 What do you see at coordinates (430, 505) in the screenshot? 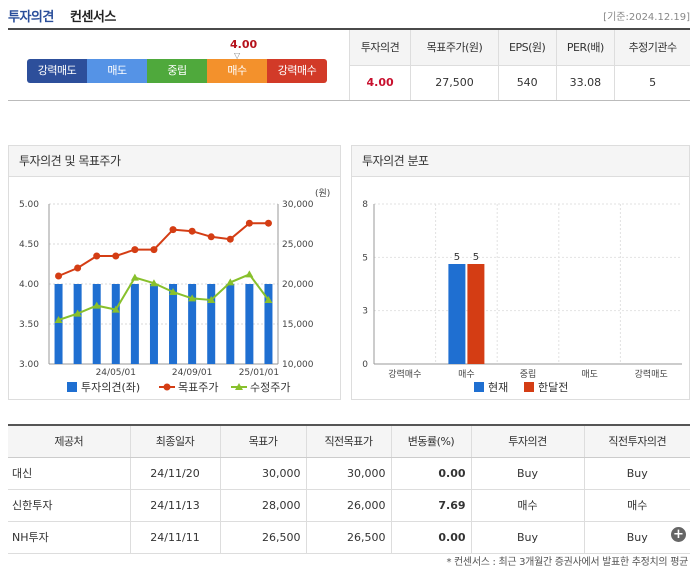
I see `broker-change: 7.69` at bounding box center [430, 505].